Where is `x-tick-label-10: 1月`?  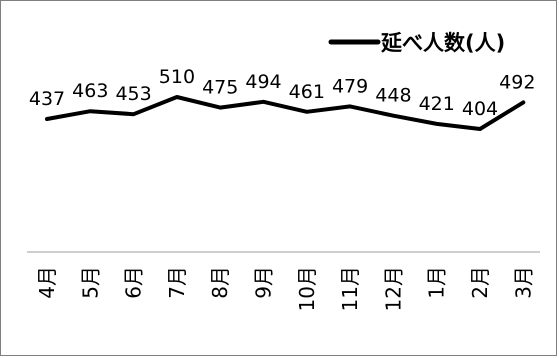 x-tick-label-10: 1月 is located at coordinates (437, 282).